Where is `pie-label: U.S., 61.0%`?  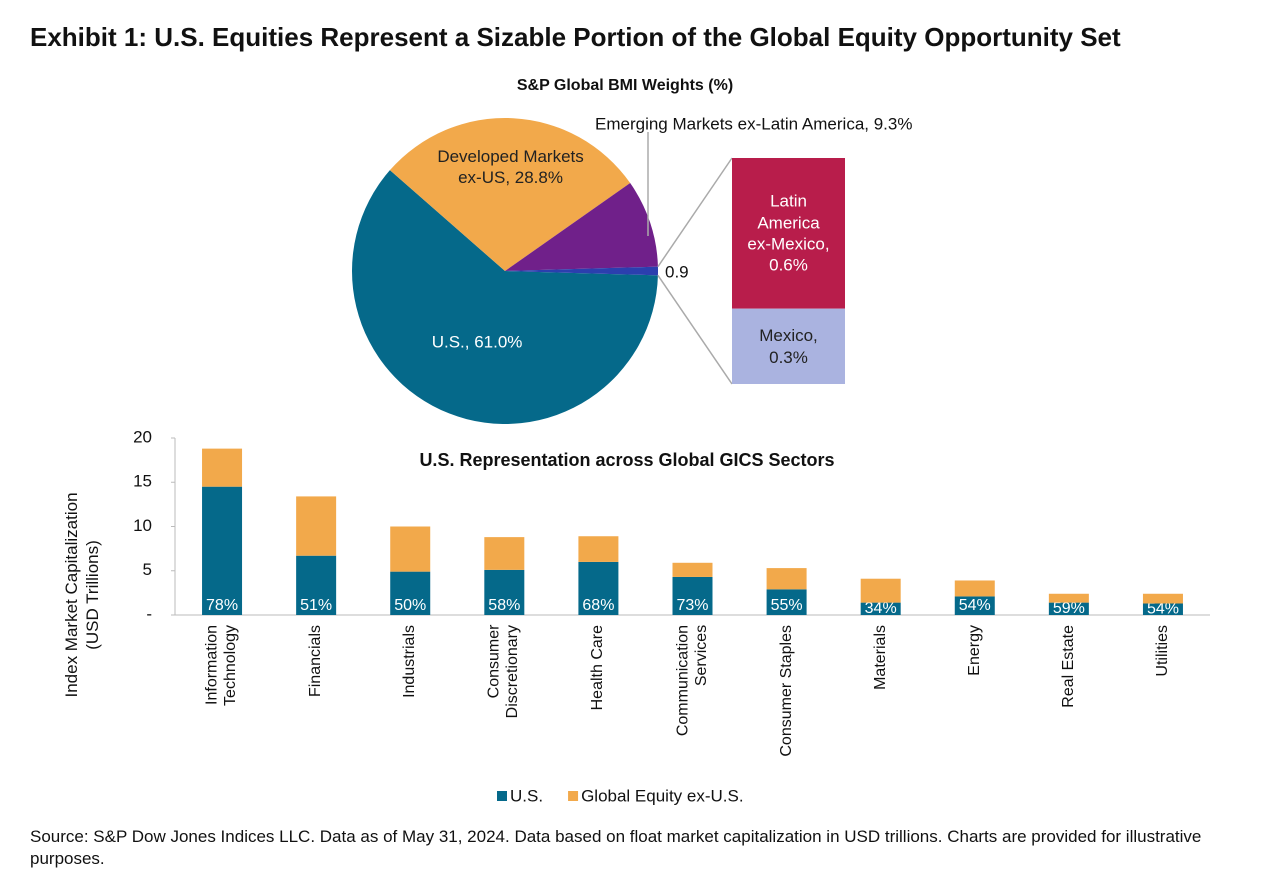
pie-label: U.S., 61.0% is located at coordinates (477, 342).